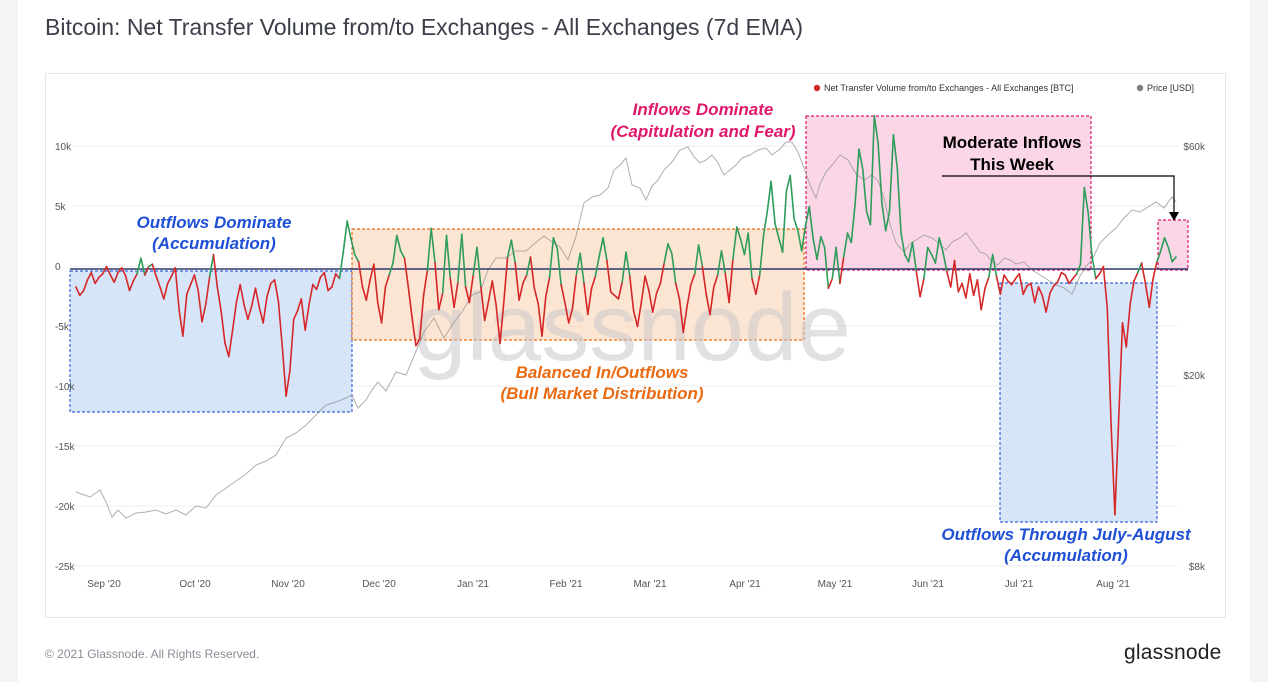  I want to click on x-tick-8: May '21, so click(835, 584).